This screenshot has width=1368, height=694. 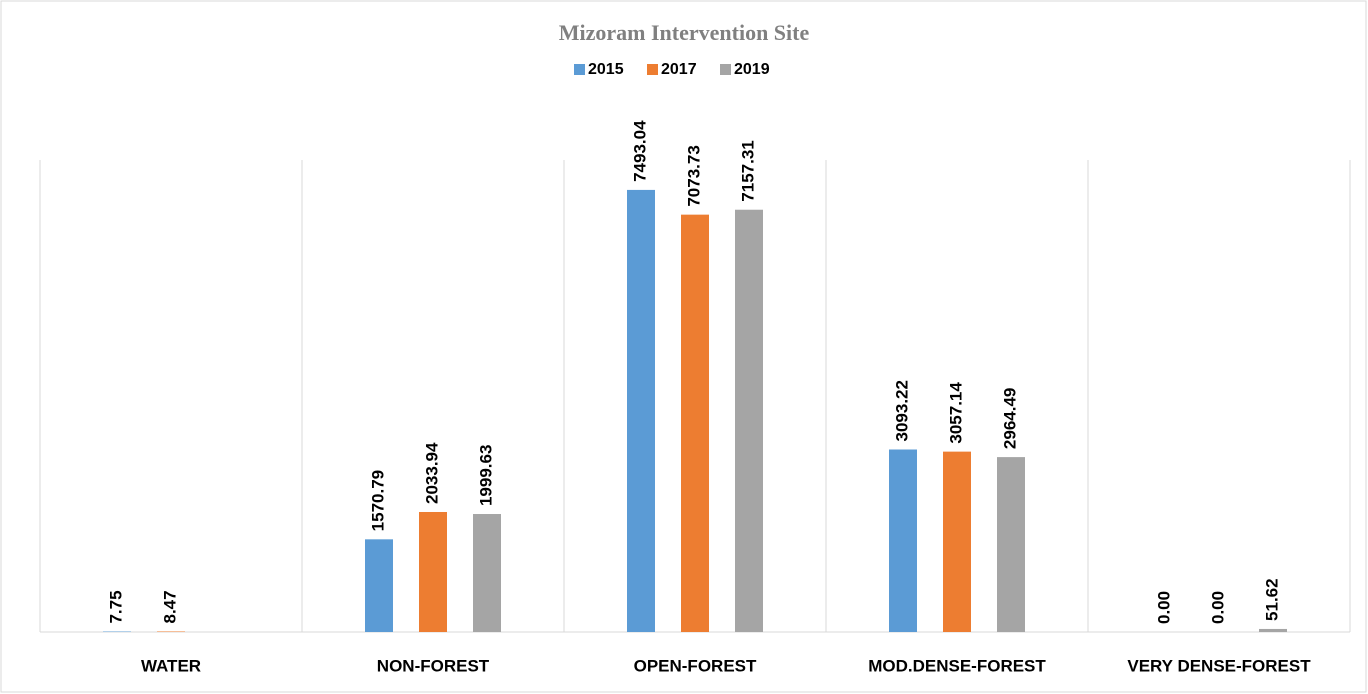 I want to click on x-tick-label: VERY DENSE-FOREST, so click(x=1219, y=665).